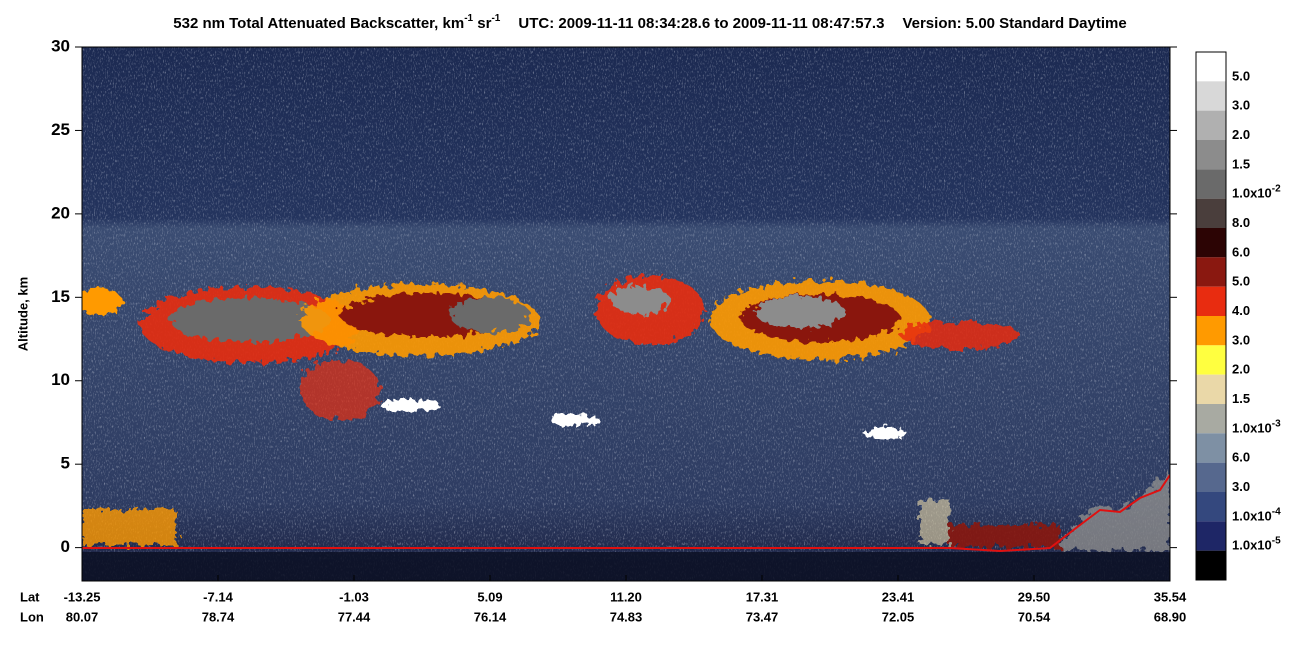 The image size is (1300, 672). I want to click on x-tick-label: 17.31, so click(762, 596).